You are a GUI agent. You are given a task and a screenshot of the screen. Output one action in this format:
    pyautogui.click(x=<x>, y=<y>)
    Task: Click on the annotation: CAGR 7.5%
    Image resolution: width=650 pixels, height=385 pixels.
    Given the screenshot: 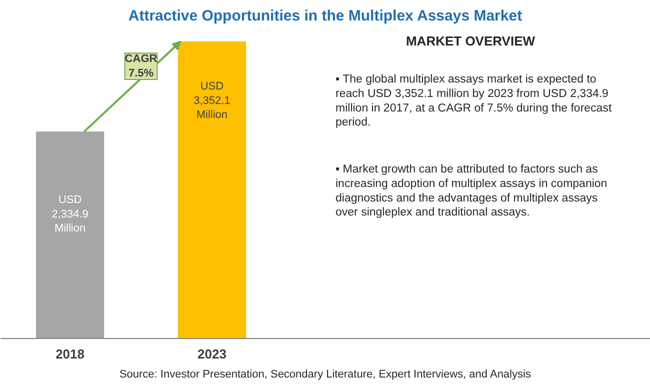 What is the action you would take?
    pyautogui.click(x=141, y=66)
    